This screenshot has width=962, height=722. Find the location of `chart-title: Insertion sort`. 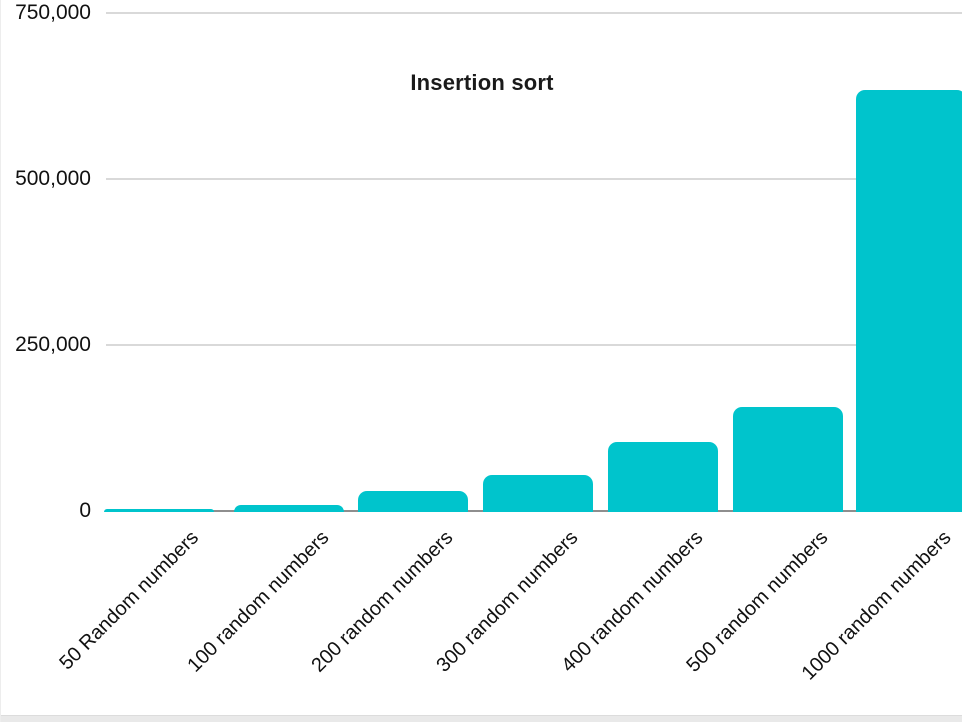

chart-title: Insertion sort is located at coordinates (482, 82).